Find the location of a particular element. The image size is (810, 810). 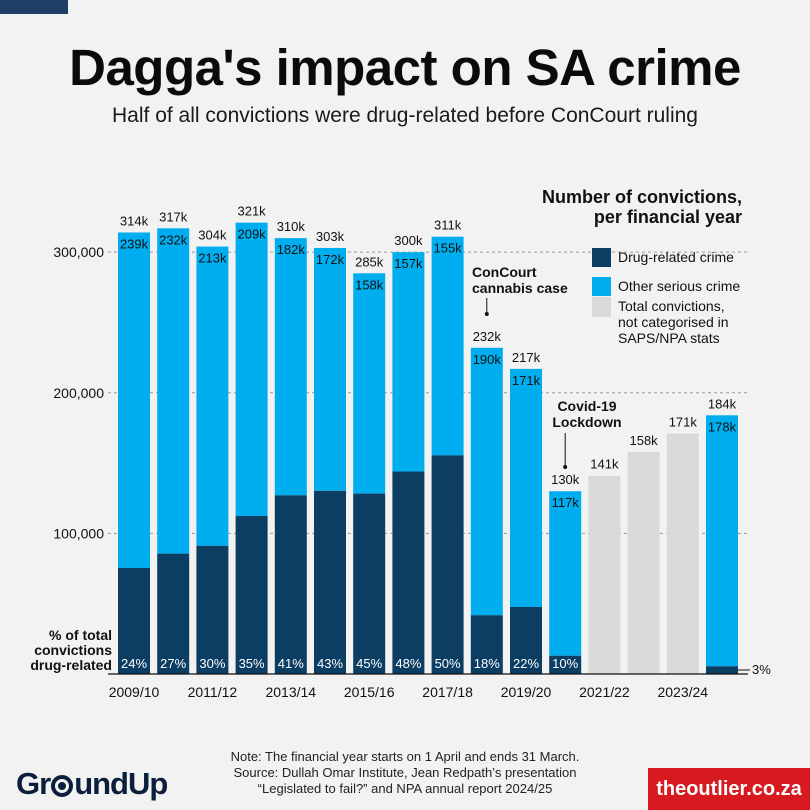

legend-label: SAPS/NPA stats is located at coordinates (669, 338).